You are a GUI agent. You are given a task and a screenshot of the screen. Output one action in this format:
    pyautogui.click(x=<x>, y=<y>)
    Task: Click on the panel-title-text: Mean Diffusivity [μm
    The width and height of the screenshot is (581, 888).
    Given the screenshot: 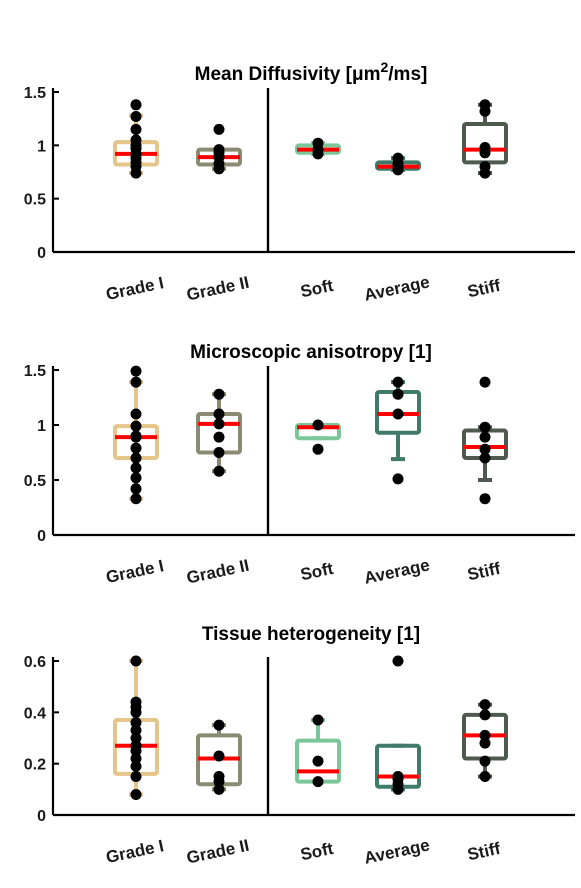 What is the action you would take?
    pyautogui.click(x=288, y=74)
    